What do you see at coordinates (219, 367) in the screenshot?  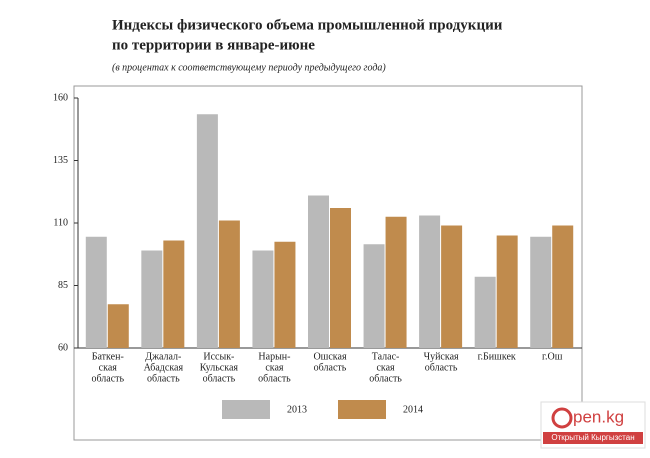 I see `x-tick-label: Кульская` at bounding box center [219, 367].